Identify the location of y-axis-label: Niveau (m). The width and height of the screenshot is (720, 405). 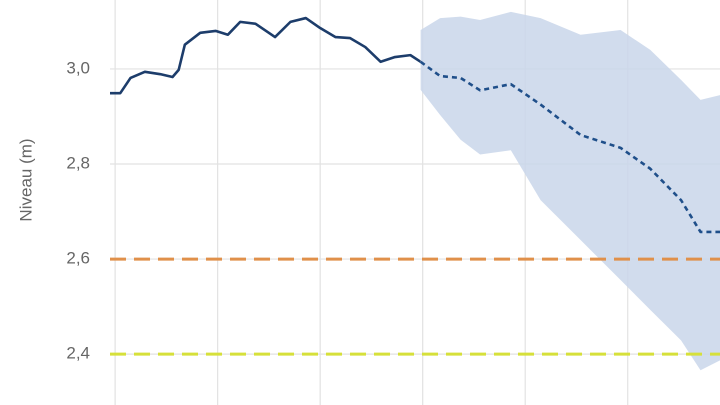
(25, 179).